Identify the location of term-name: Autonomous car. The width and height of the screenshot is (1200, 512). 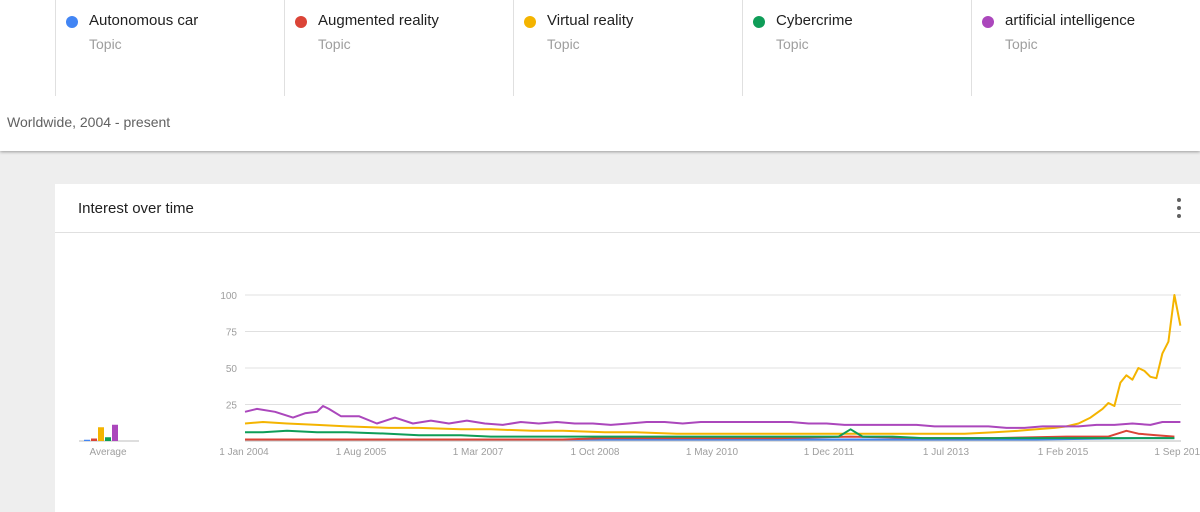
(144, 20).